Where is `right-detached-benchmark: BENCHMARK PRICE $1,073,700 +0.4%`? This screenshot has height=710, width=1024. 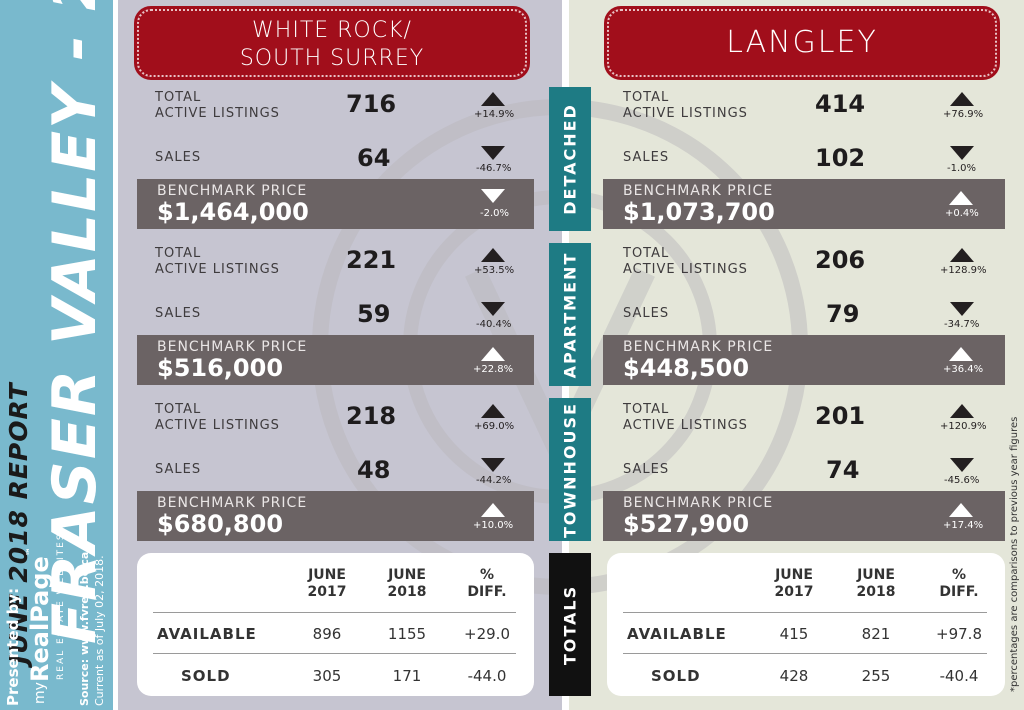 right-detached-benchmark: BENCHMARK PRICE $1,073,700 +0.4% is located at coordinates (804, 204).